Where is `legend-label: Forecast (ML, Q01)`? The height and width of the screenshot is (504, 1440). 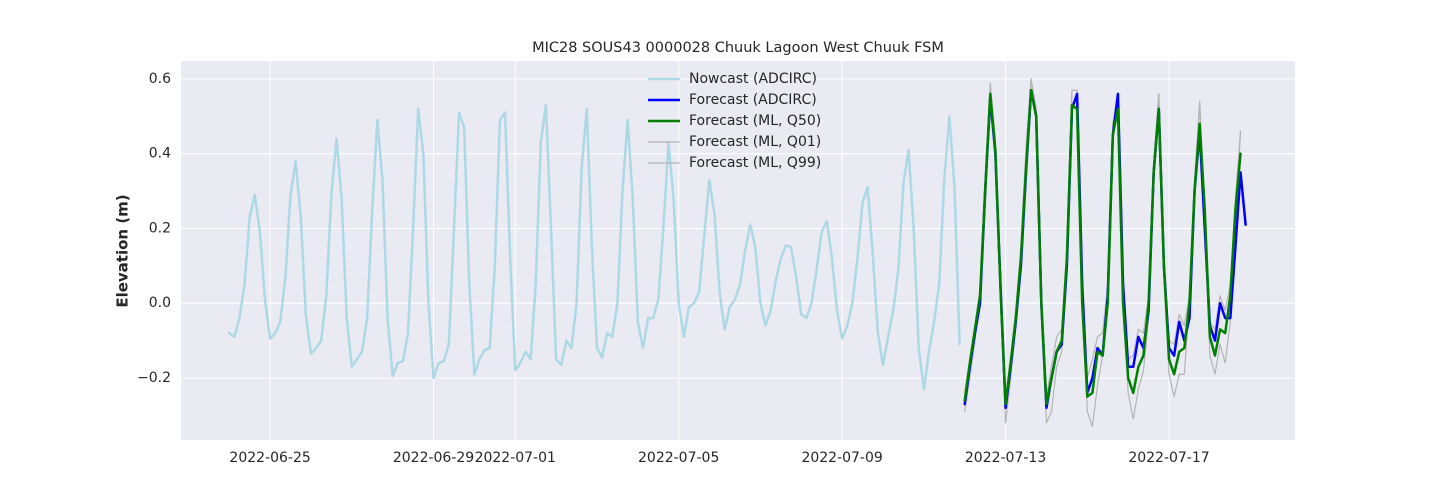
legend-label: Forecast (ML, Q01) is located at coordinates (755, 142).